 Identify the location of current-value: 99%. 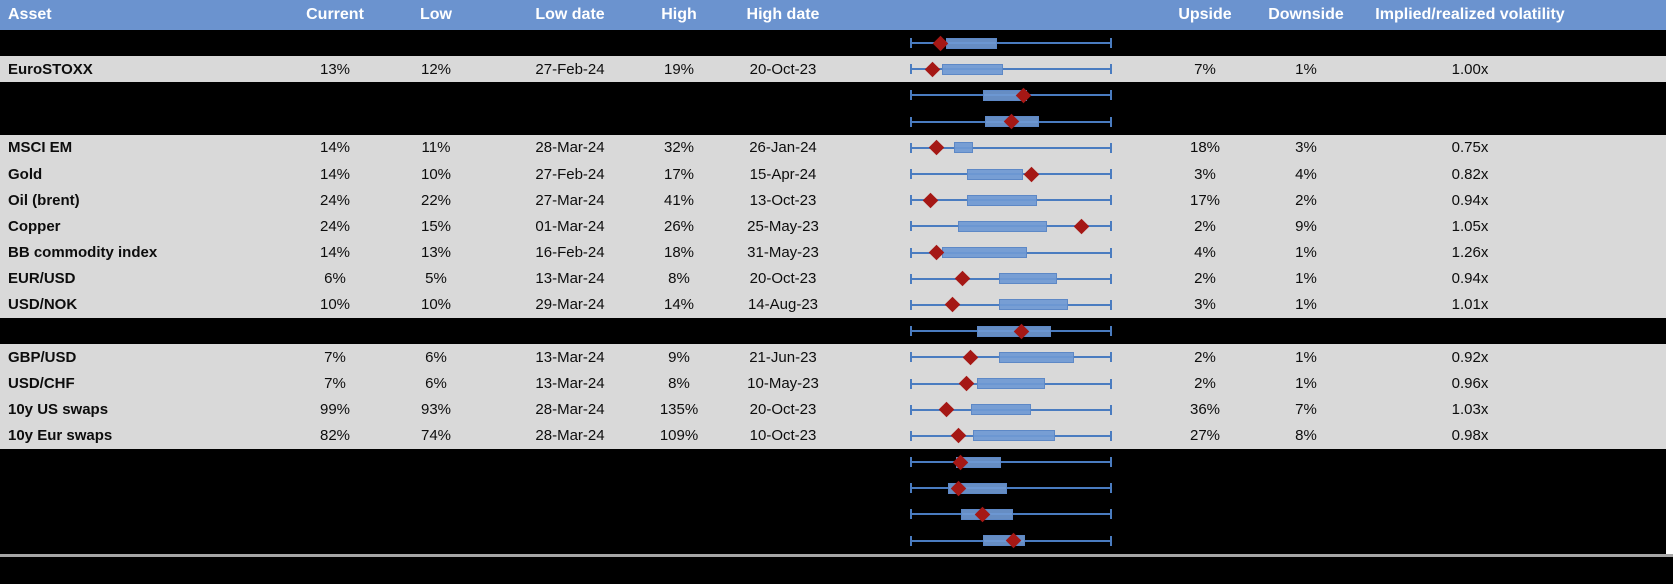
(335, 410).